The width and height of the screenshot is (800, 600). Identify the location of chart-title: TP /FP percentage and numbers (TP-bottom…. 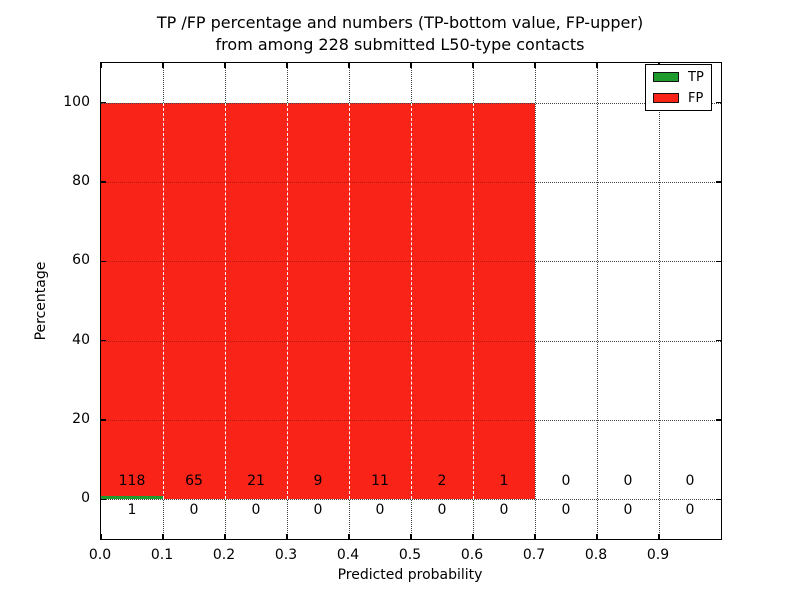
(400, 34).